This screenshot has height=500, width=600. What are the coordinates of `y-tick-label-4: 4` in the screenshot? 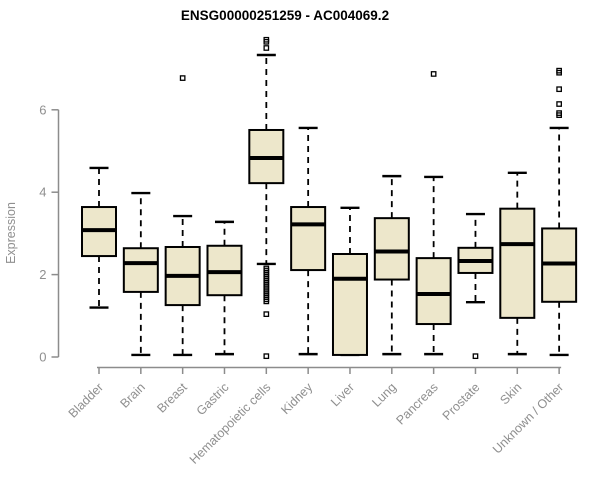 It's located at (42, 192).